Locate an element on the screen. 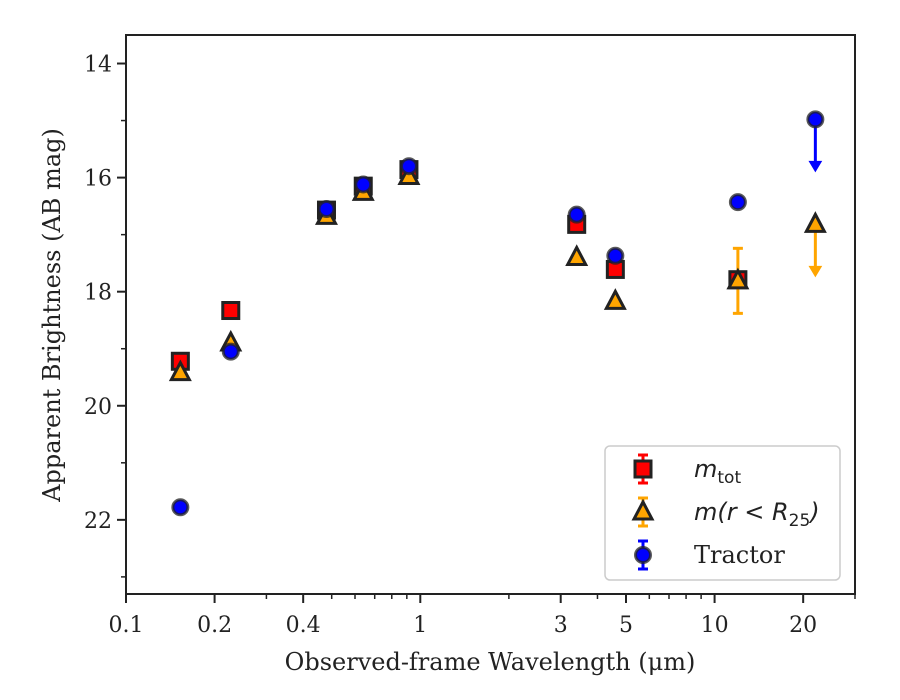  legend-marker-m_tot is located at coordinates (643, 469).